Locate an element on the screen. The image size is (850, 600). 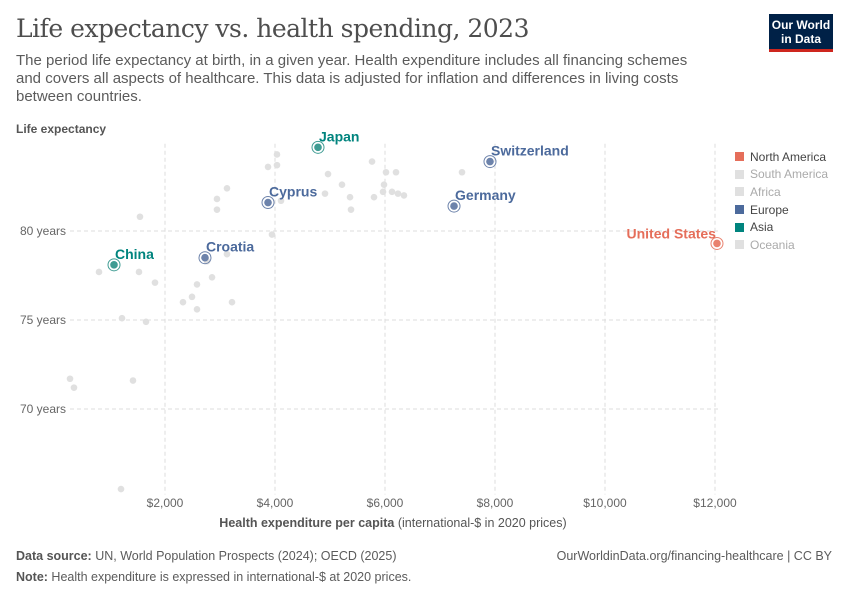
point-label: Croatia is located at coordinates (230, 247).